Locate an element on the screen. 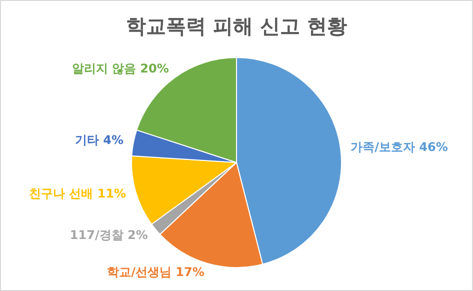  slice-label: 학교/선생님 17% is located at coordinates (155, 272).